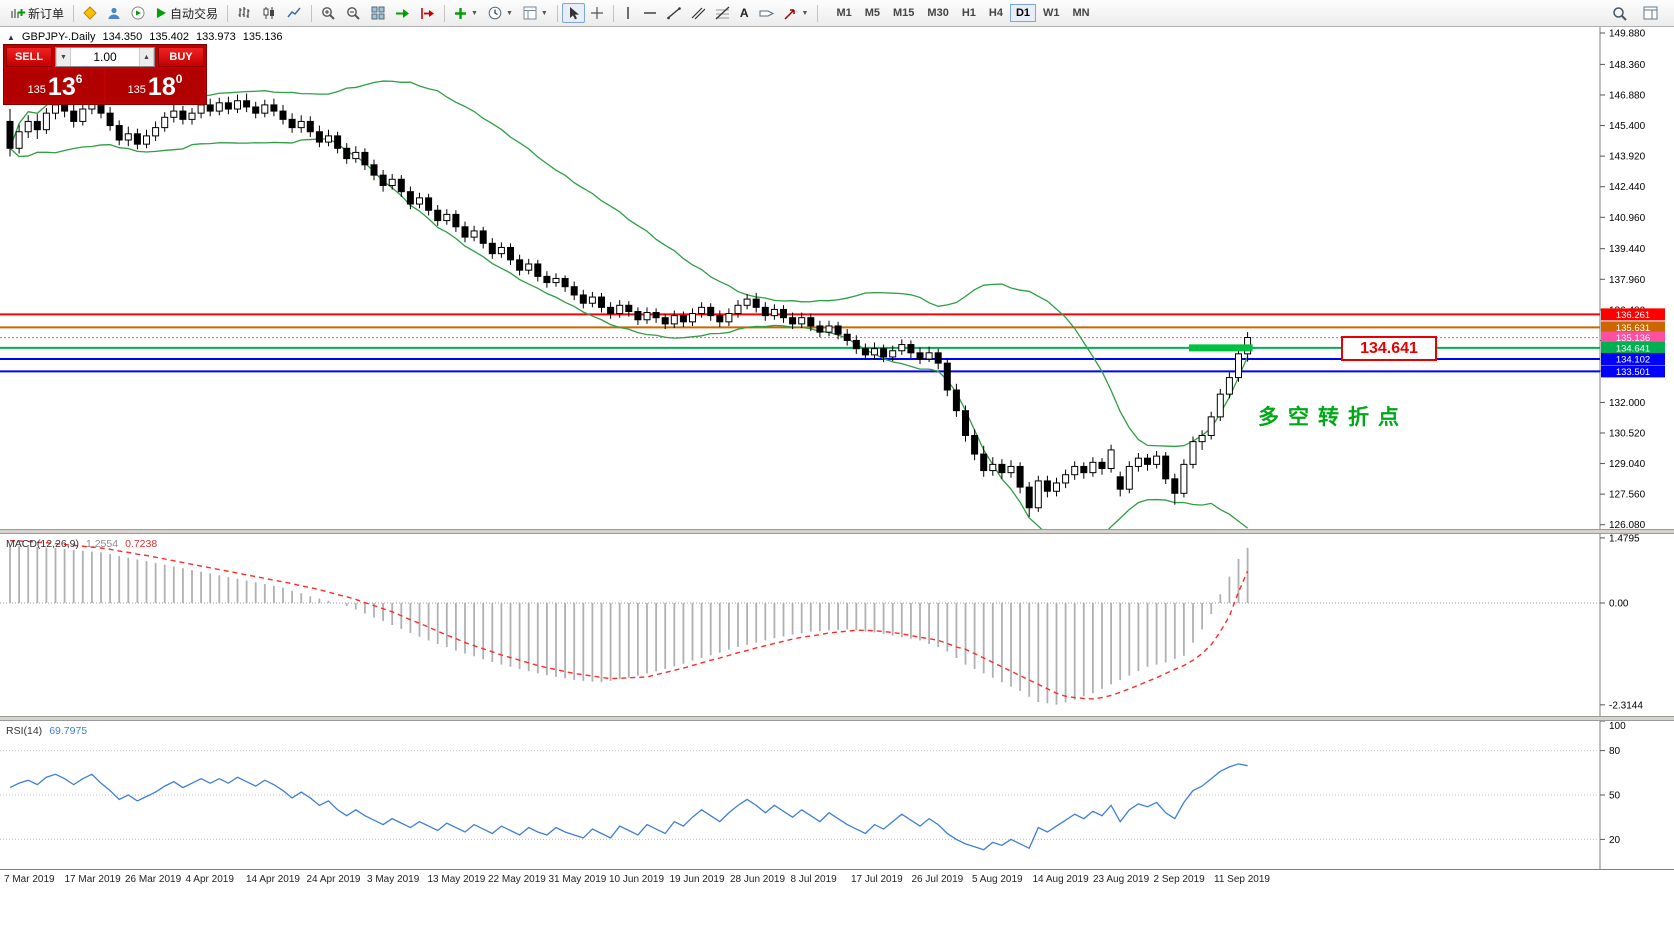 Image resolution: width=1674 pixels, height=951 pixels. What do you see at coordinates (181, 57) in the screenshot?
I see `buy-button: BUY` at bounding box center [181, 57].